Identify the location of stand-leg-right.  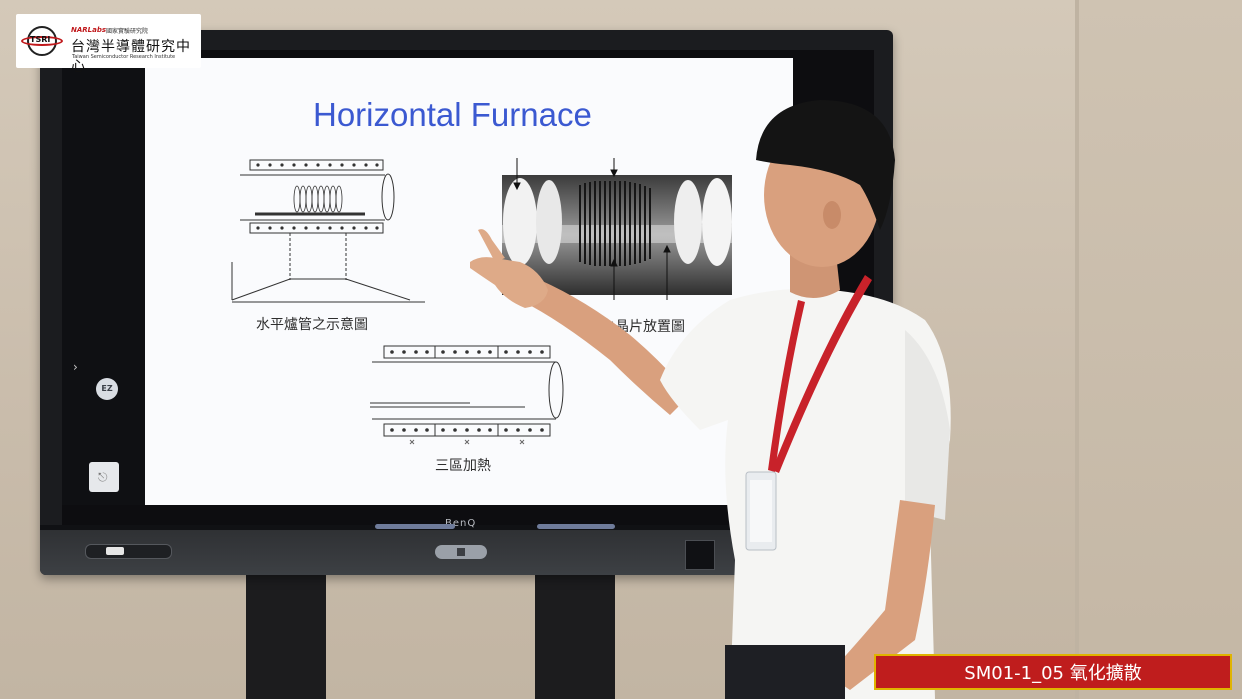
(575, 635).